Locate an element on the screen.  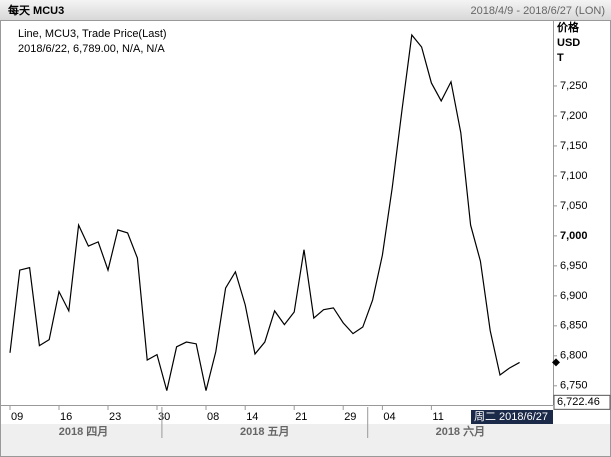
y-tick-label: 6,900 is located at coordinates (574, 296).